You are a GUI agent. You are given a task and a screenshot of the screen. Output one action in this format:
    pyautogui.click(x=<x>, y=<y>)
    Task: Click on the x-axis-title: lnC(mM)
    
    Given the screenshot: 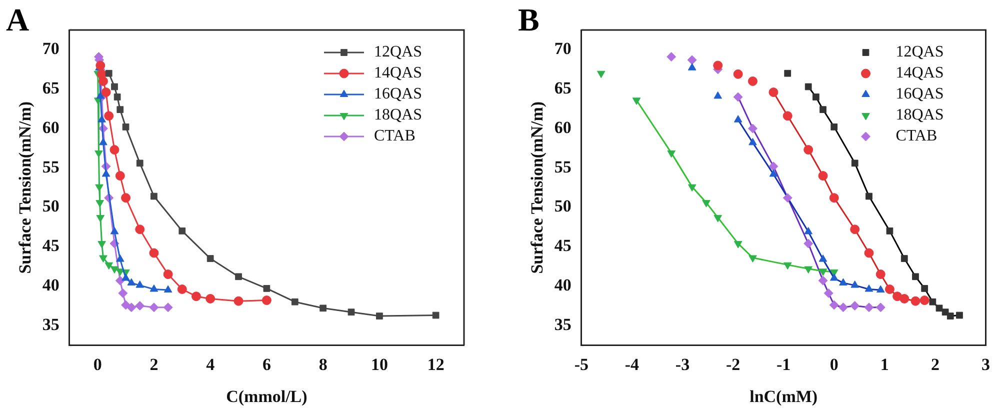 What is the action you would take?
    pyautogui.click(x=784, y=396)
    